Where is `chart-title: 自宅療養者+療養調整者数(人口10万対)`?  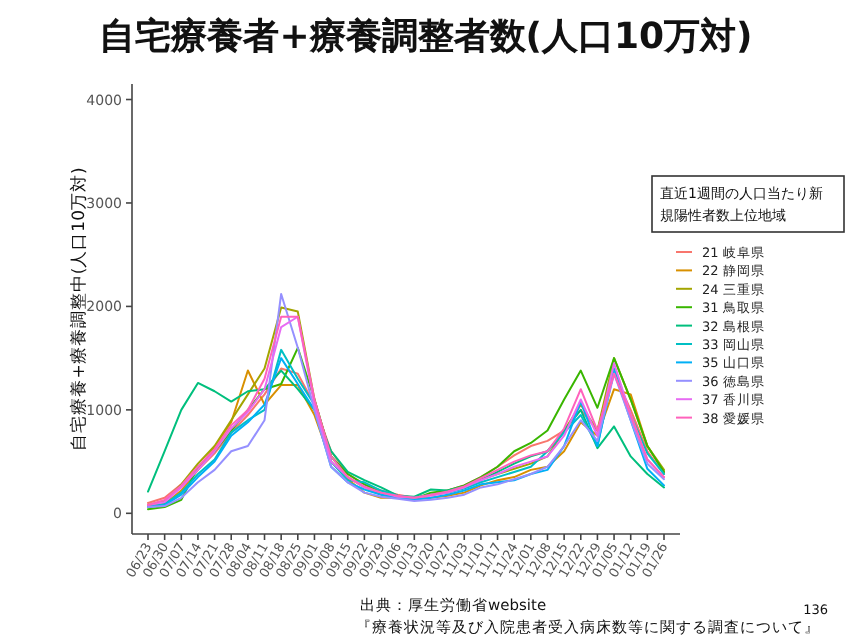 chart-title: 自宅療養者+療養調整者数(人口10万対) is located at coordinates (426, 37).